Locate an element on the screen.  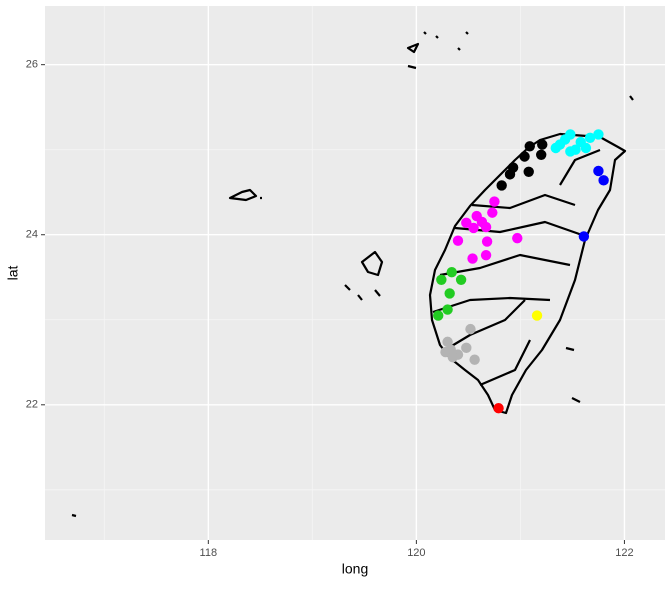
points is located at coordinates (521, 271).